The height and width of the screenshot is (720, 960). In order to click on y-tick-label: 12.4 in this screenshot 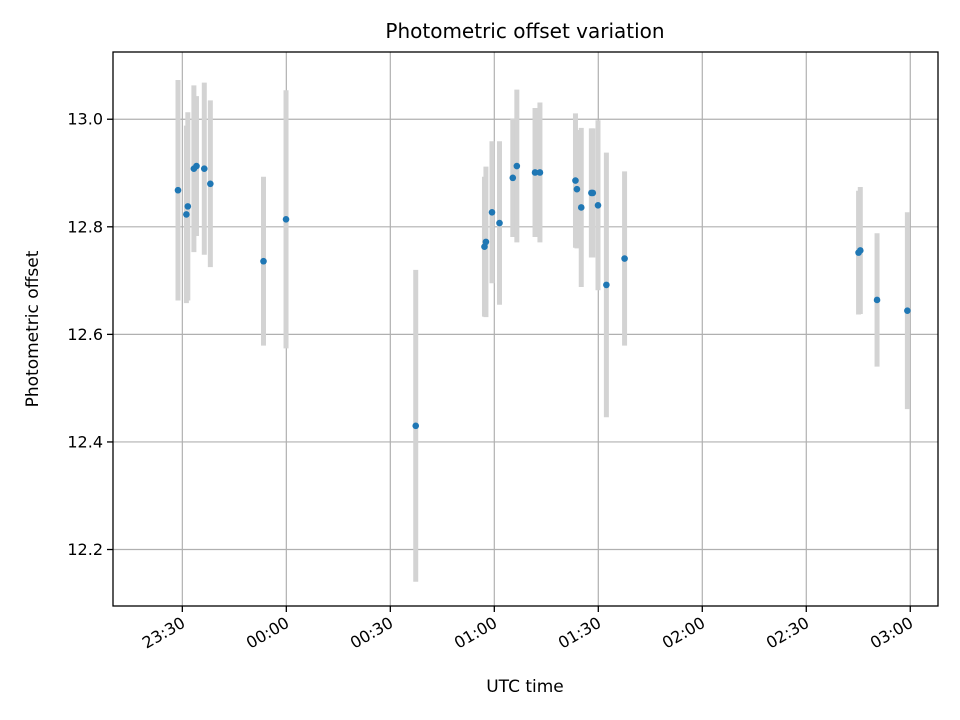, I will do `click(85, 441)`.